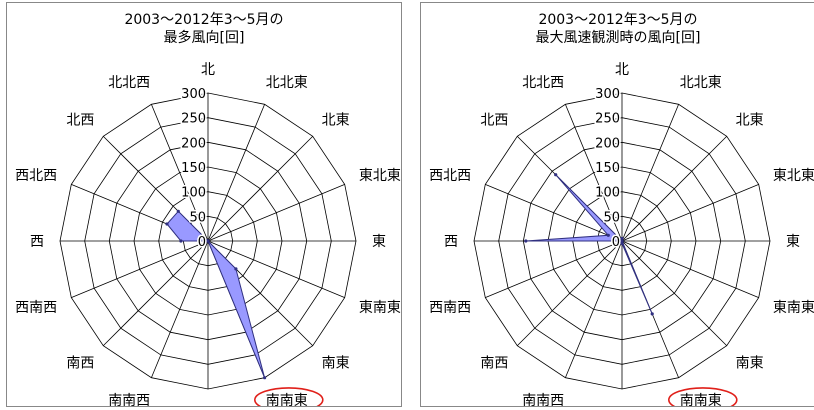  Describe the element at coordinates (204, 38) in the screenshot. I see `chart-title-line-2: 最多風向[回]` at that location.